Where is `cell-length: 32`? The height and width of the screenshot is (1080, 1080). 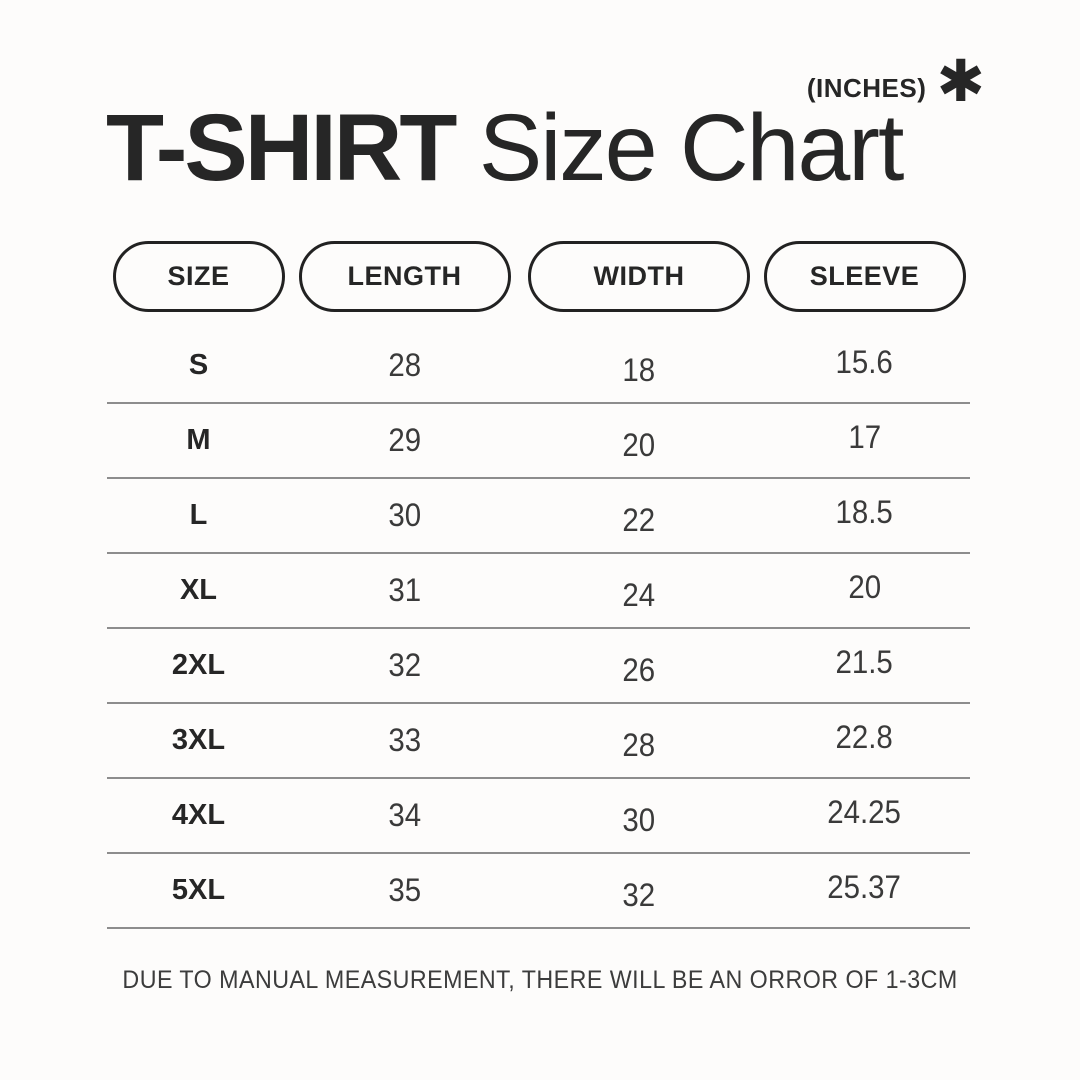 cell-length: 32 is located at coordinates (404, 665).